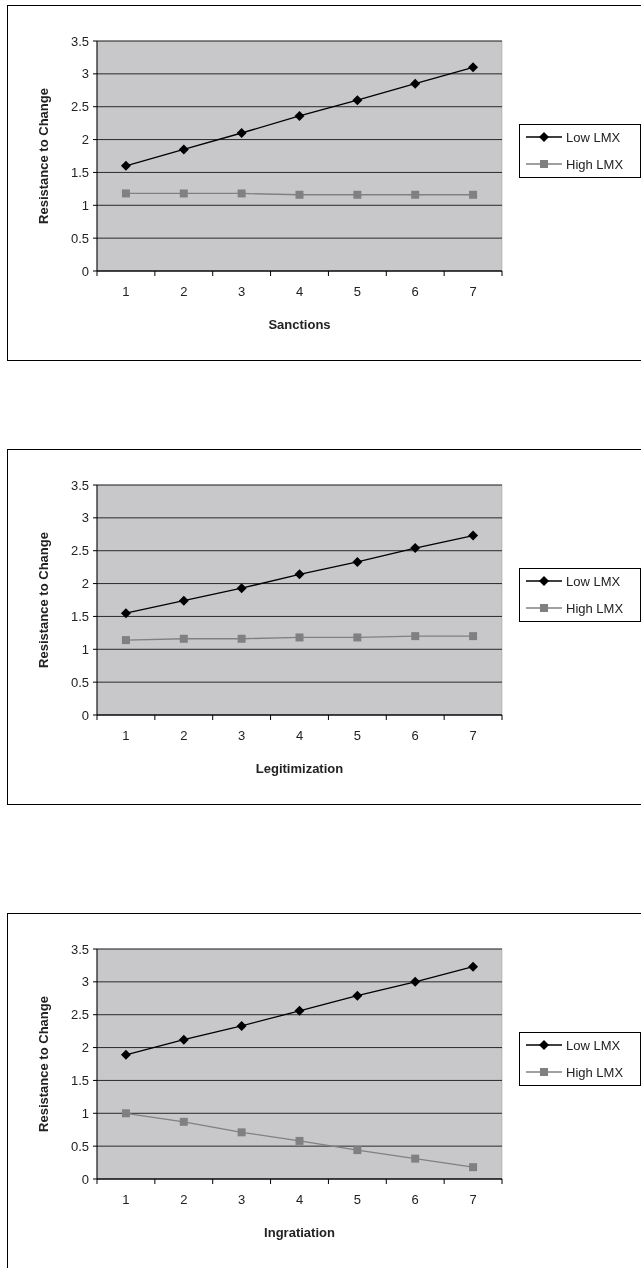 The height and width of the screenshot is (1268, 641). I want to click on x-axis-title: Sanctions, so click(299, 324).